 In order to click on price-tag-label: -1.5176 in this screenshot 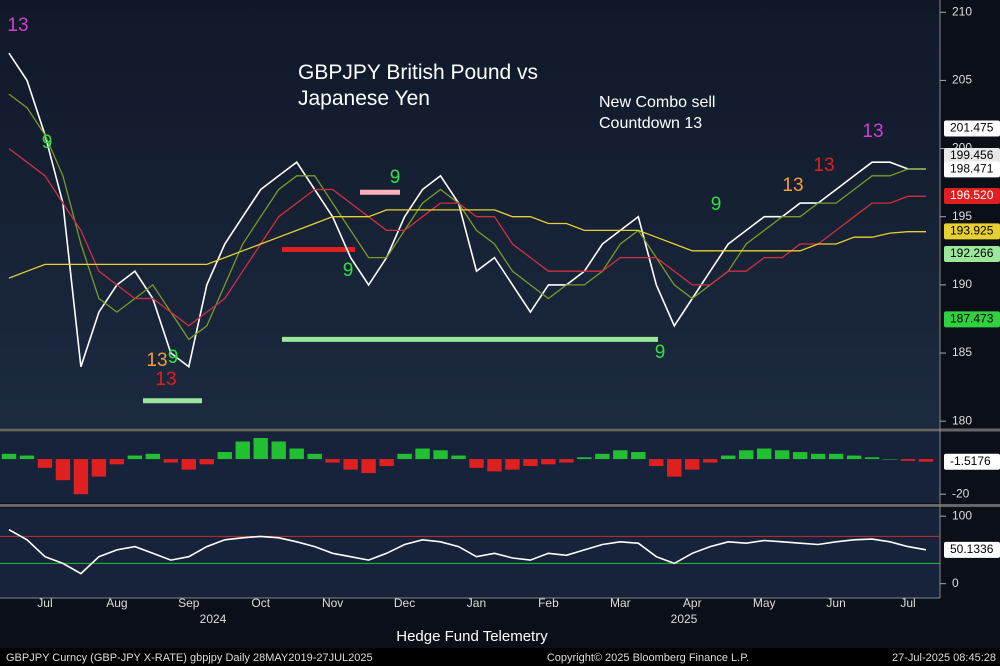, I will do `click(970, 461)`.